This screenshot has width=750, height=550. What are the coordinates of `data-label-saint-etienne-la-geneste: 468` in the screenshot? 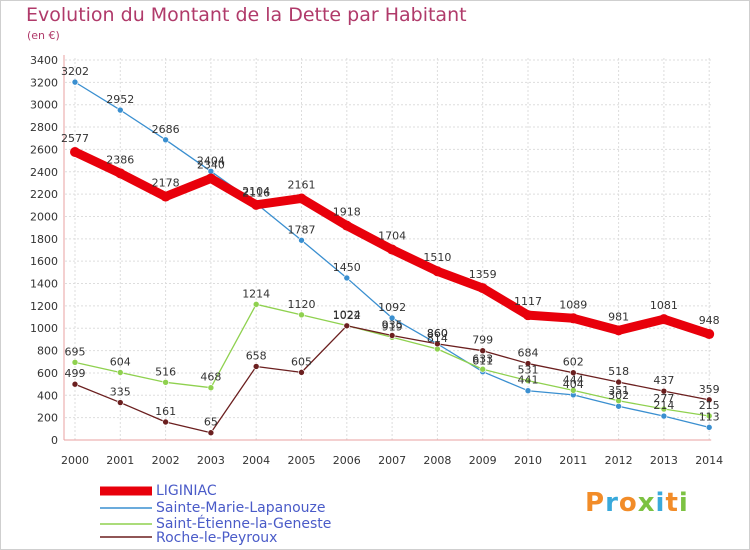 It's located at (210, 377).